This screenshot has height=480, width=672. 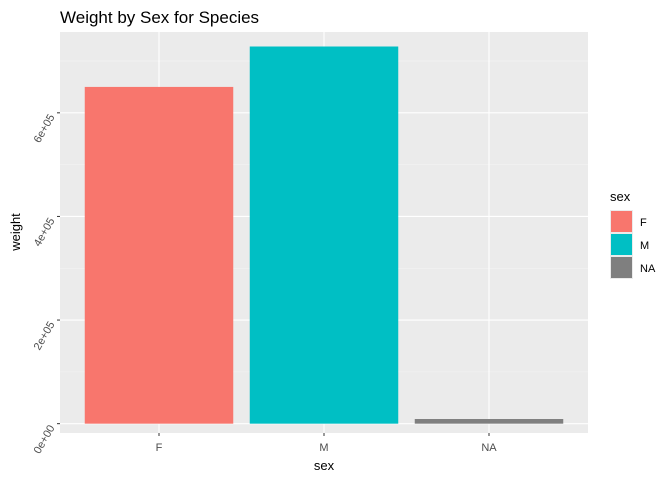 I want to click on legend-key-m, so click(x=621, y=244).